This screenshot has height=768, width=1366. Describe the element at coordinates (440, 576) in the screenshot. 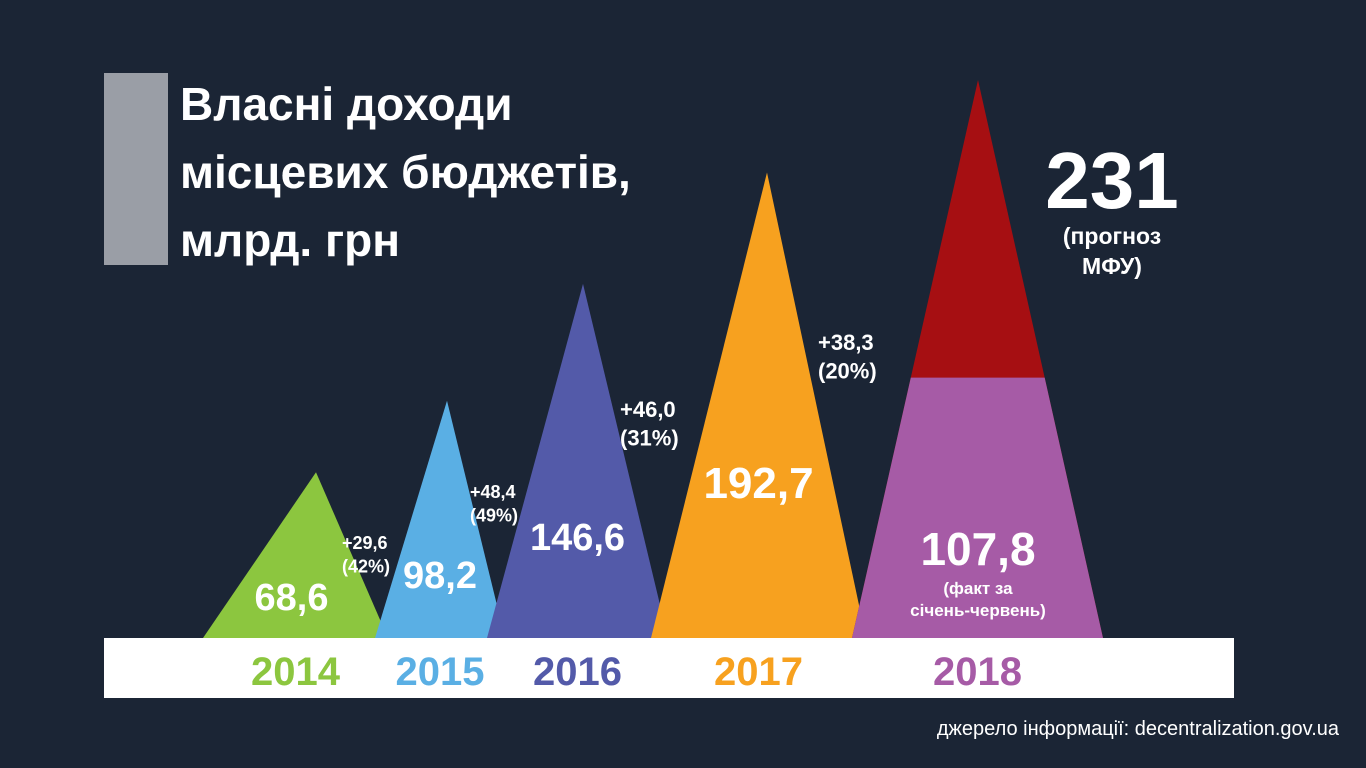

I see `value-label: 98,2` at that location.